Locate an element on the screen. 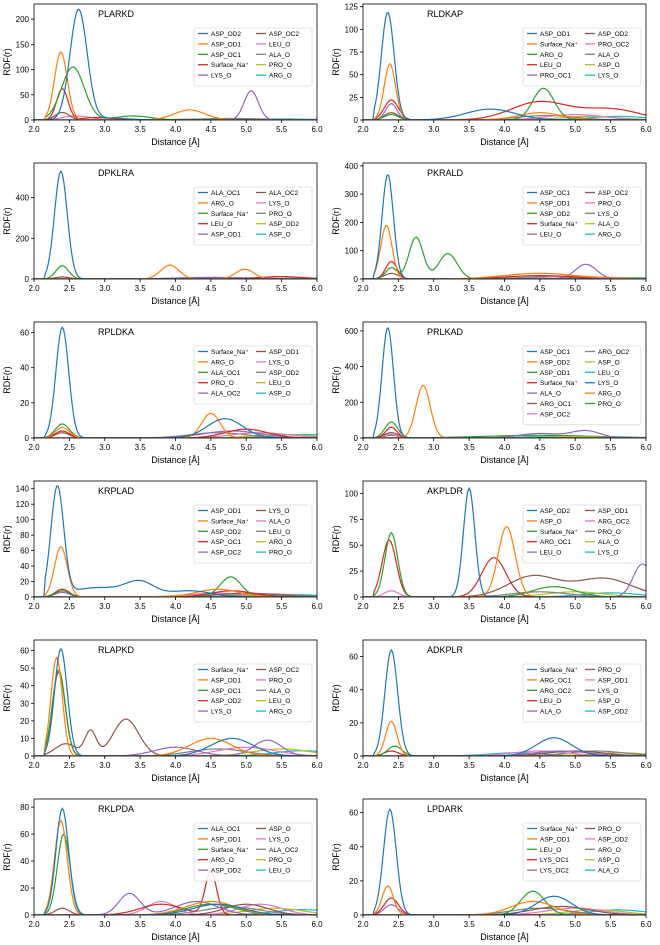  y-tick-label: 30 is located at coordinates (24, 703).